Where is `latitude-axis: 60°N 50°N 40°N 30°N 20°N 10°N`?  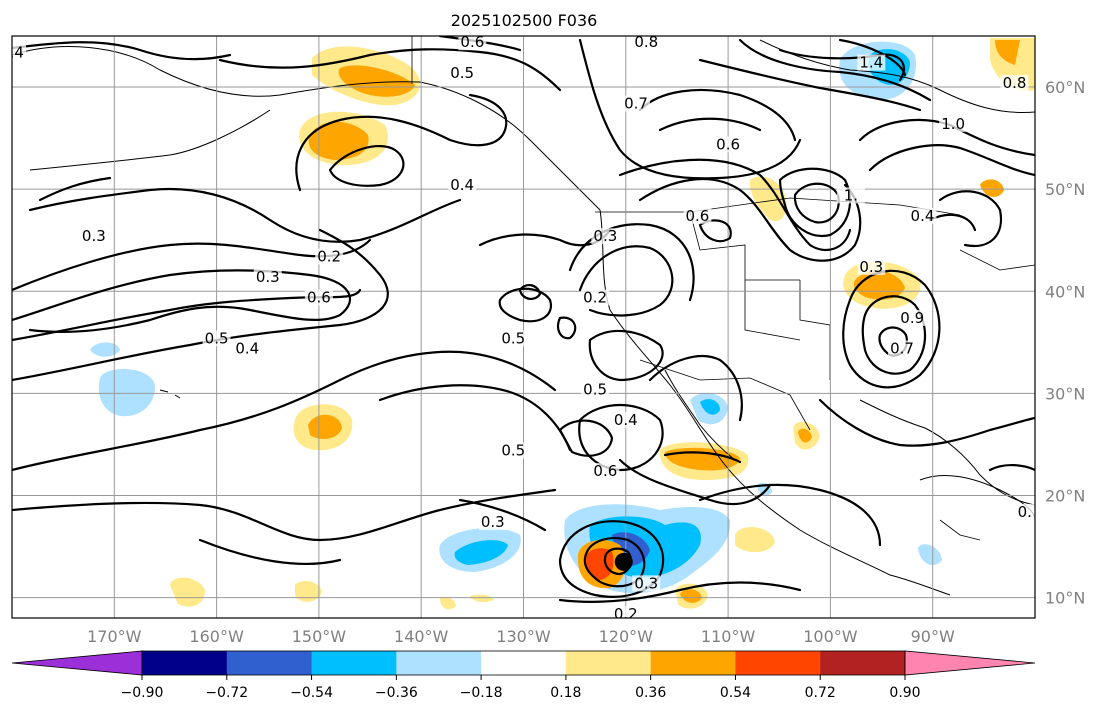
latitude-axis: 60°N 50°N 40°N 30°N 20°N 10°N is located at coordinates (1065, 343).